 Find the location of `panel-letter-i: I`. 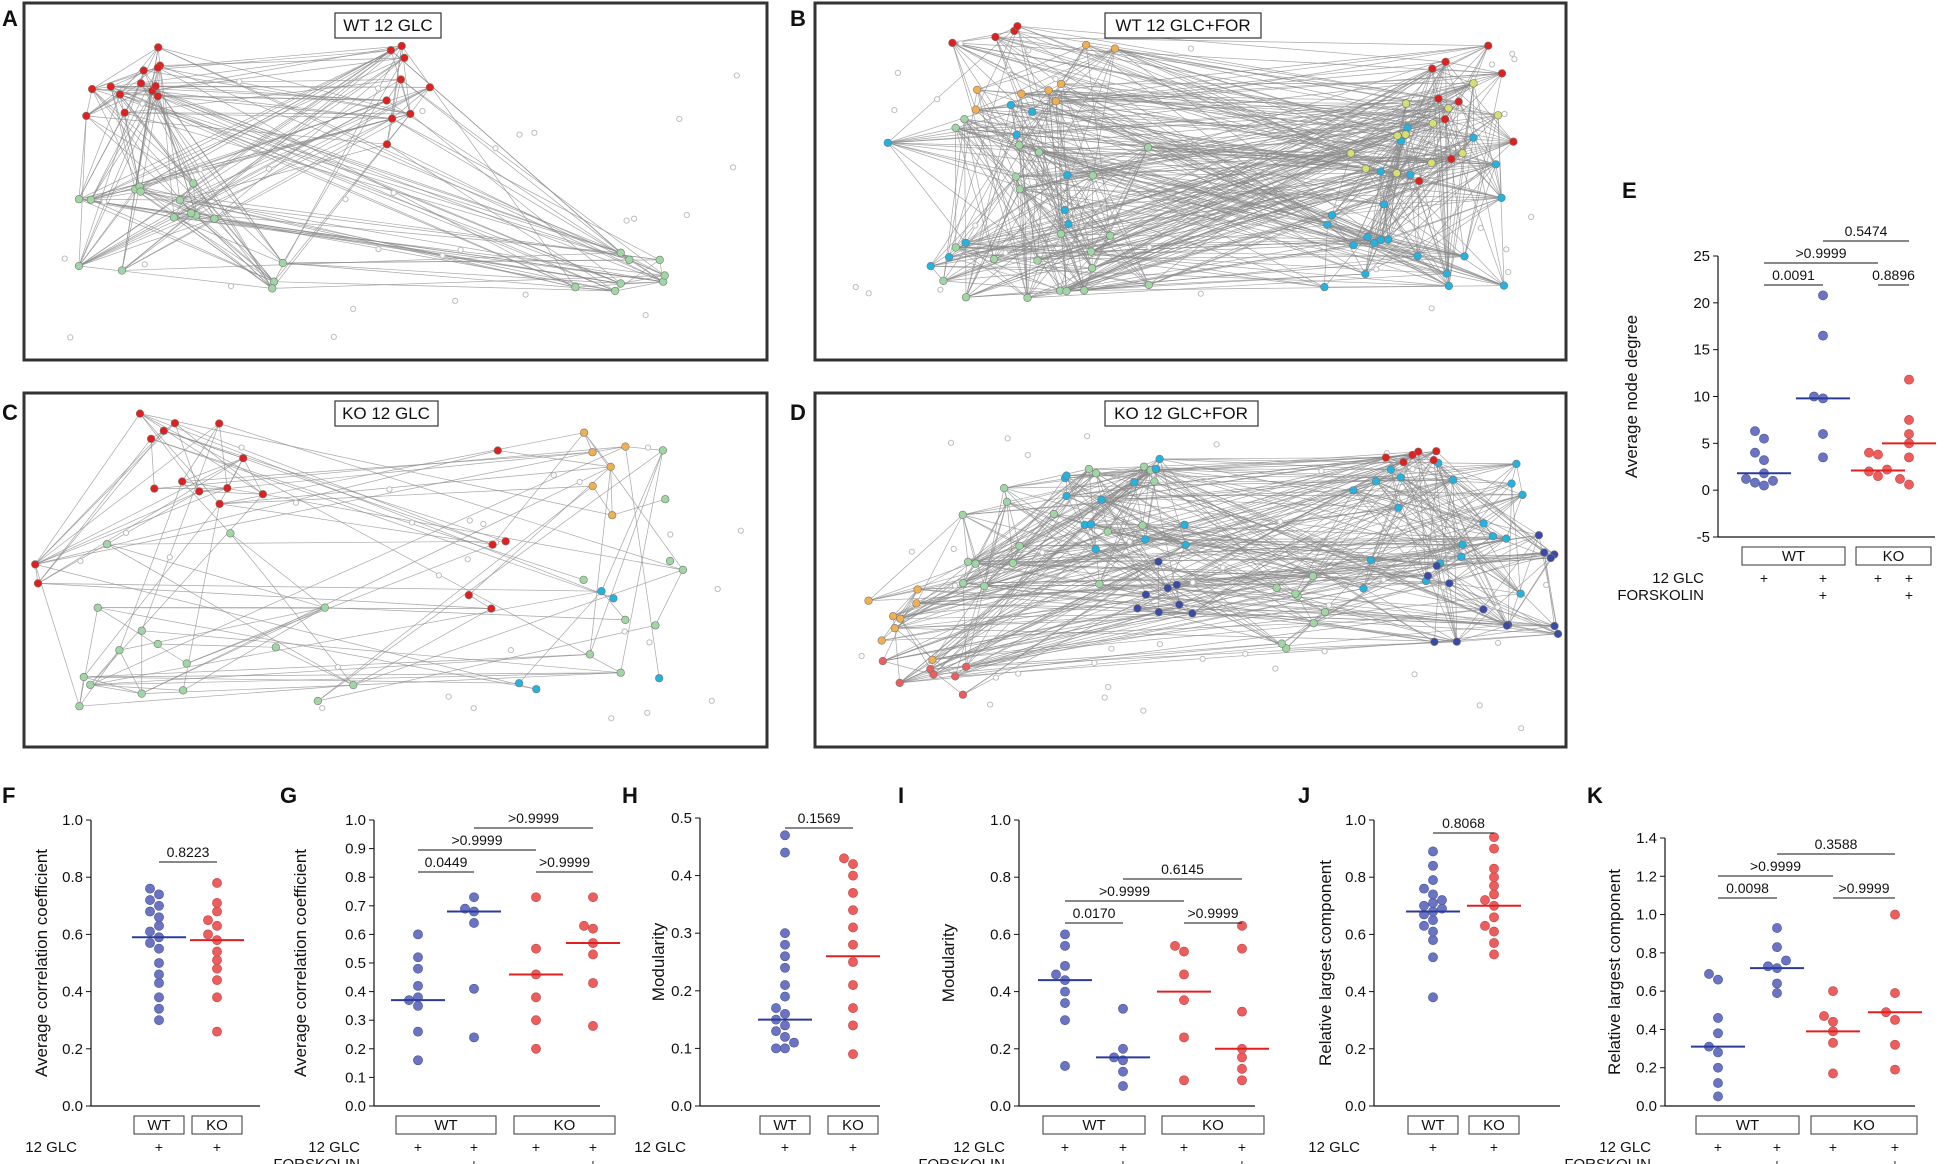

panel-letter-i: I is located at coordinates (901, 795).